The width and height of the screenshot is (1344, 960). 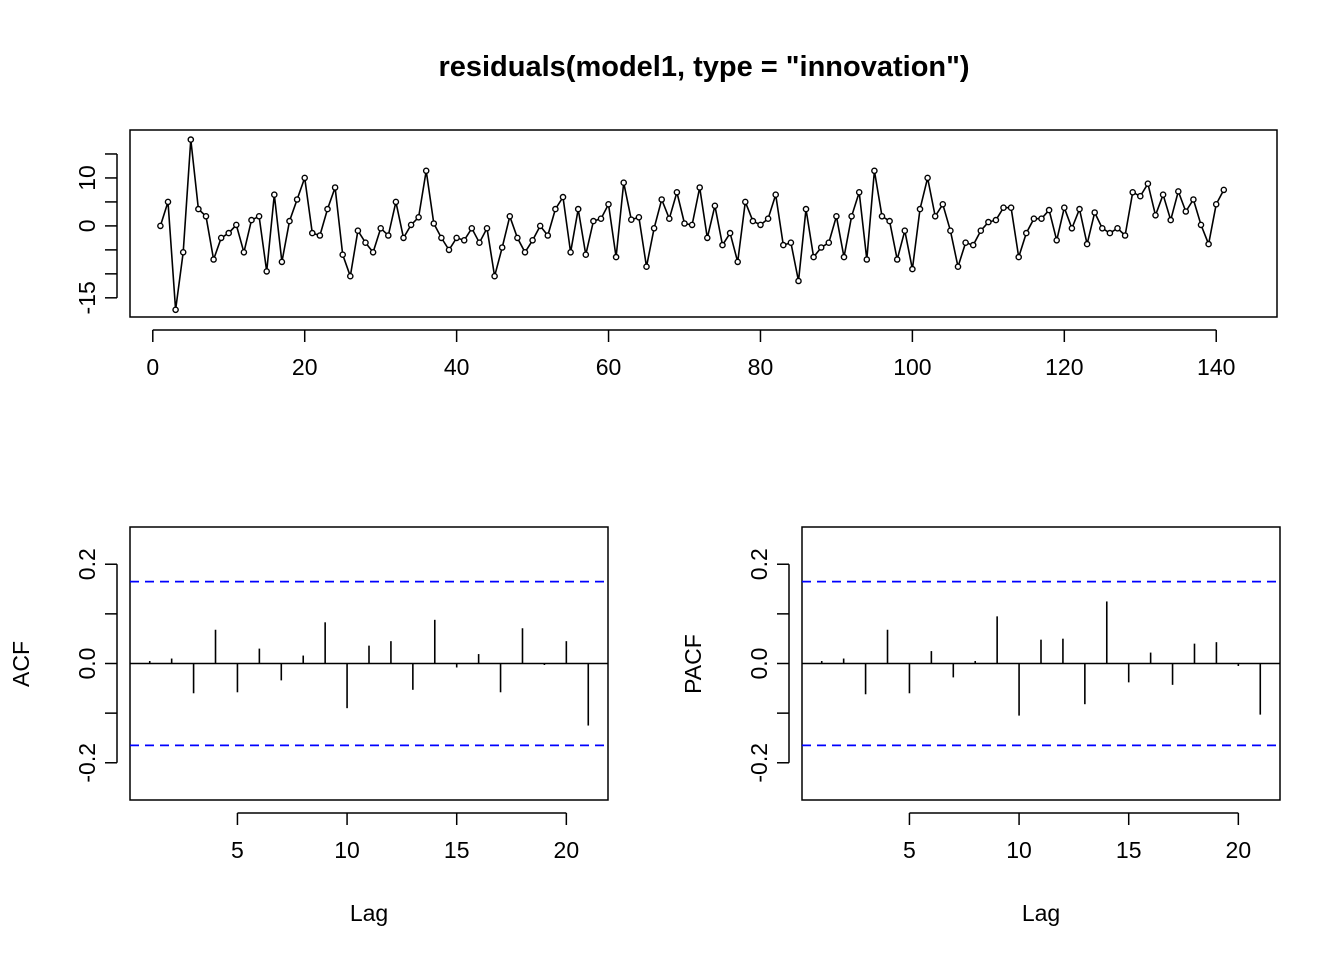 What do you see at coordinates (1239, 850) in the screenshot?
I see `pacf-x-tick-label: 20` at bounding box center [1239, 850].